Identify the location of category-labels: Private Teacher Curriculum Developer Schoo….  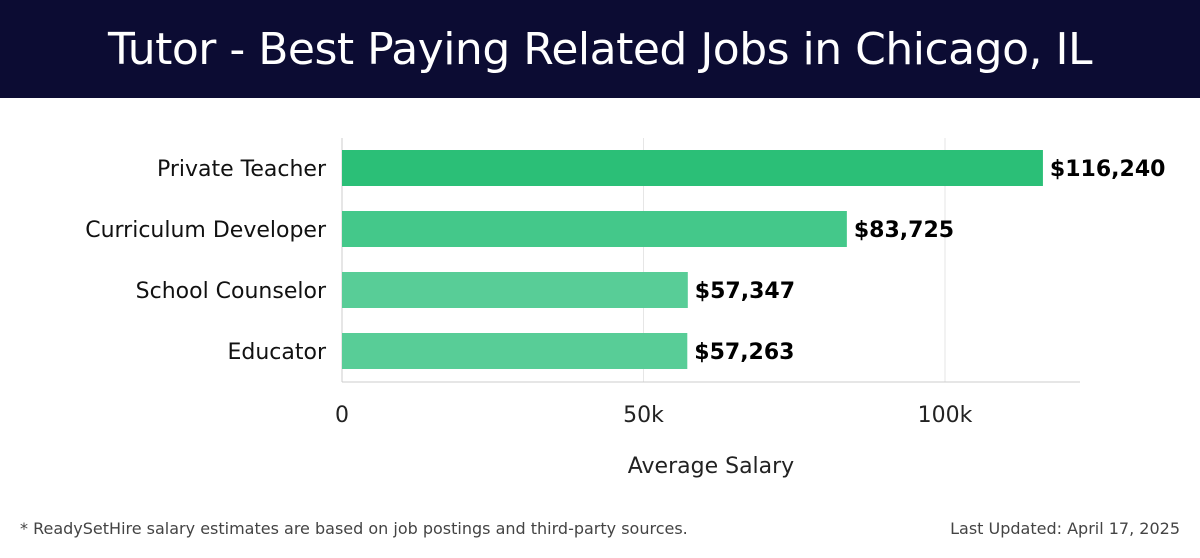
(206, 261).